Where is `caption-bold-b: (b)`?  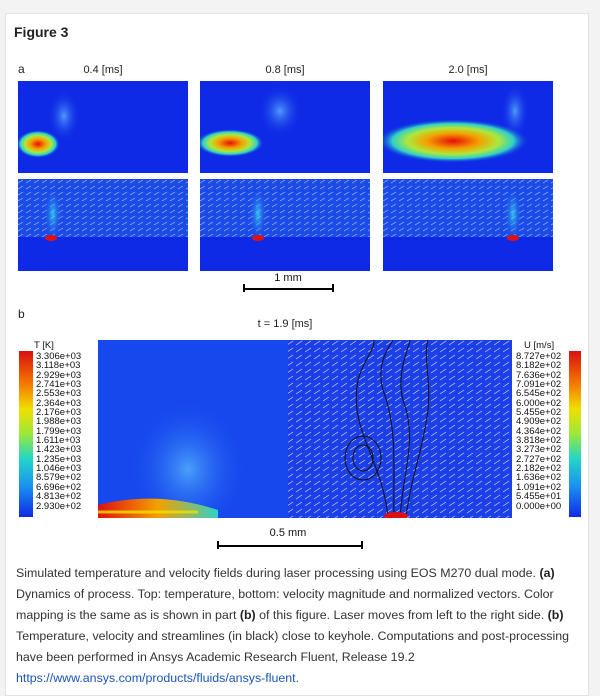 caption-bold-b: (b) is located at coordinates (247, 615).